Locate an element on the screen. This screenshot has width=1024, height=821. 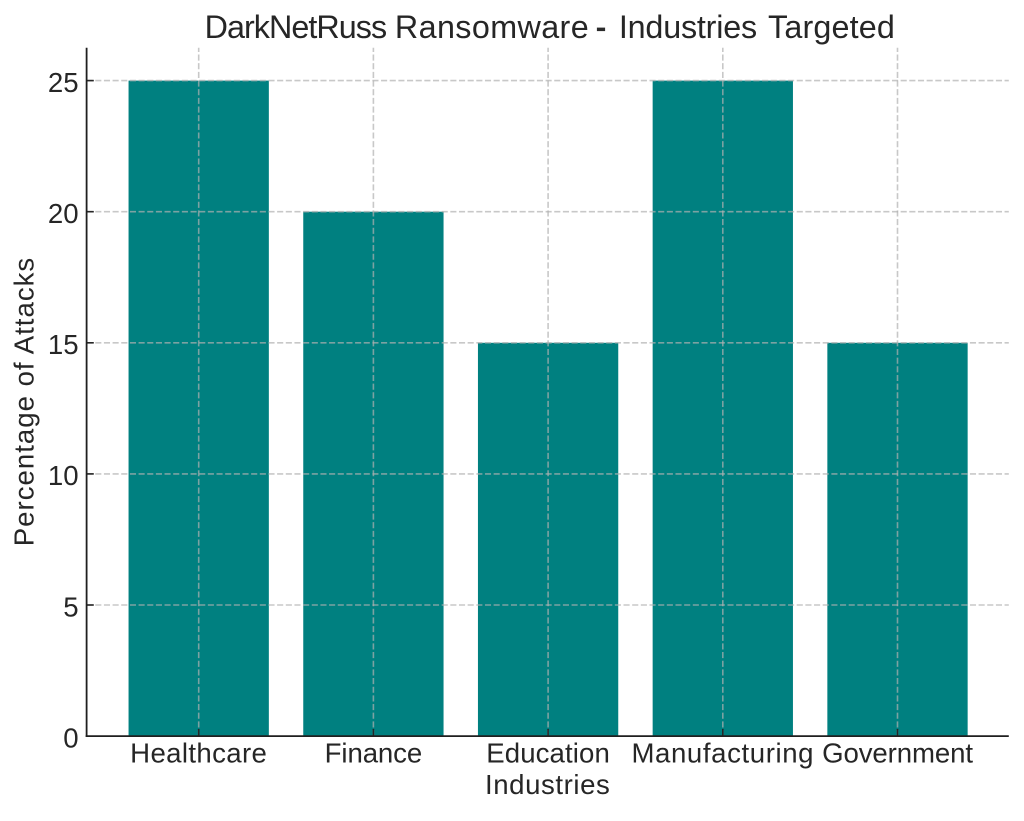
svg-text: 0 is located at coordinates (70, 737).